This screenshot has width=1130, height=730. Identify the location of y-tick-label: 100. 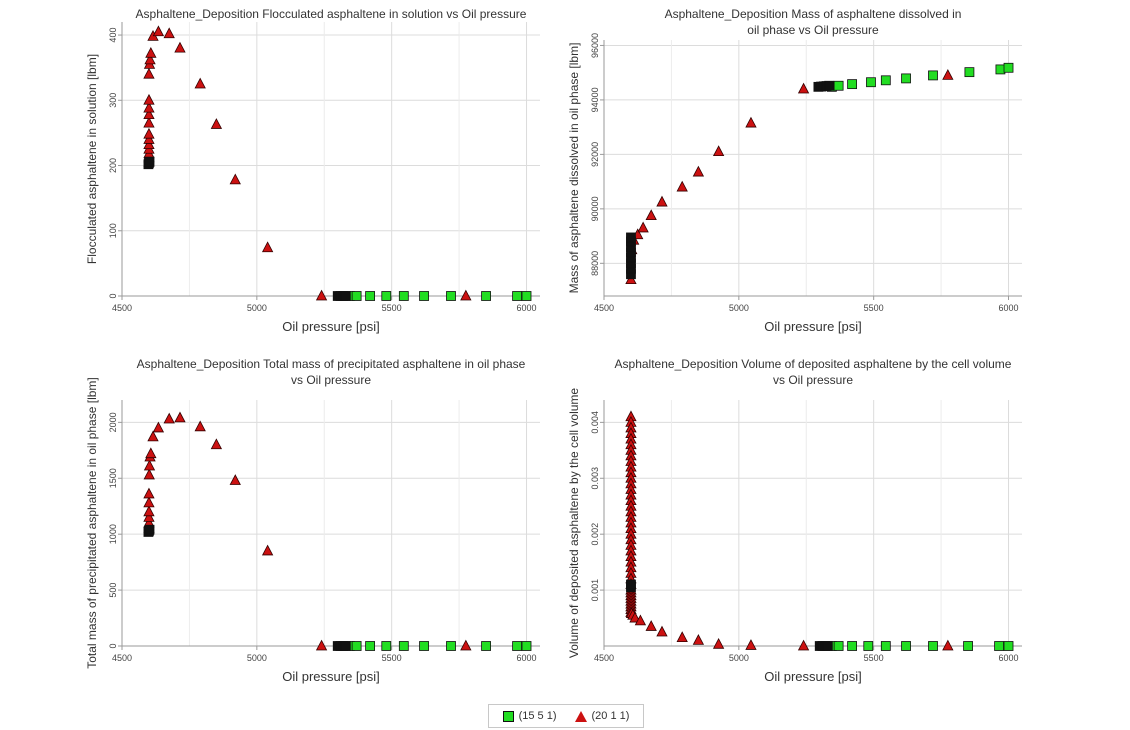
(113, 230).